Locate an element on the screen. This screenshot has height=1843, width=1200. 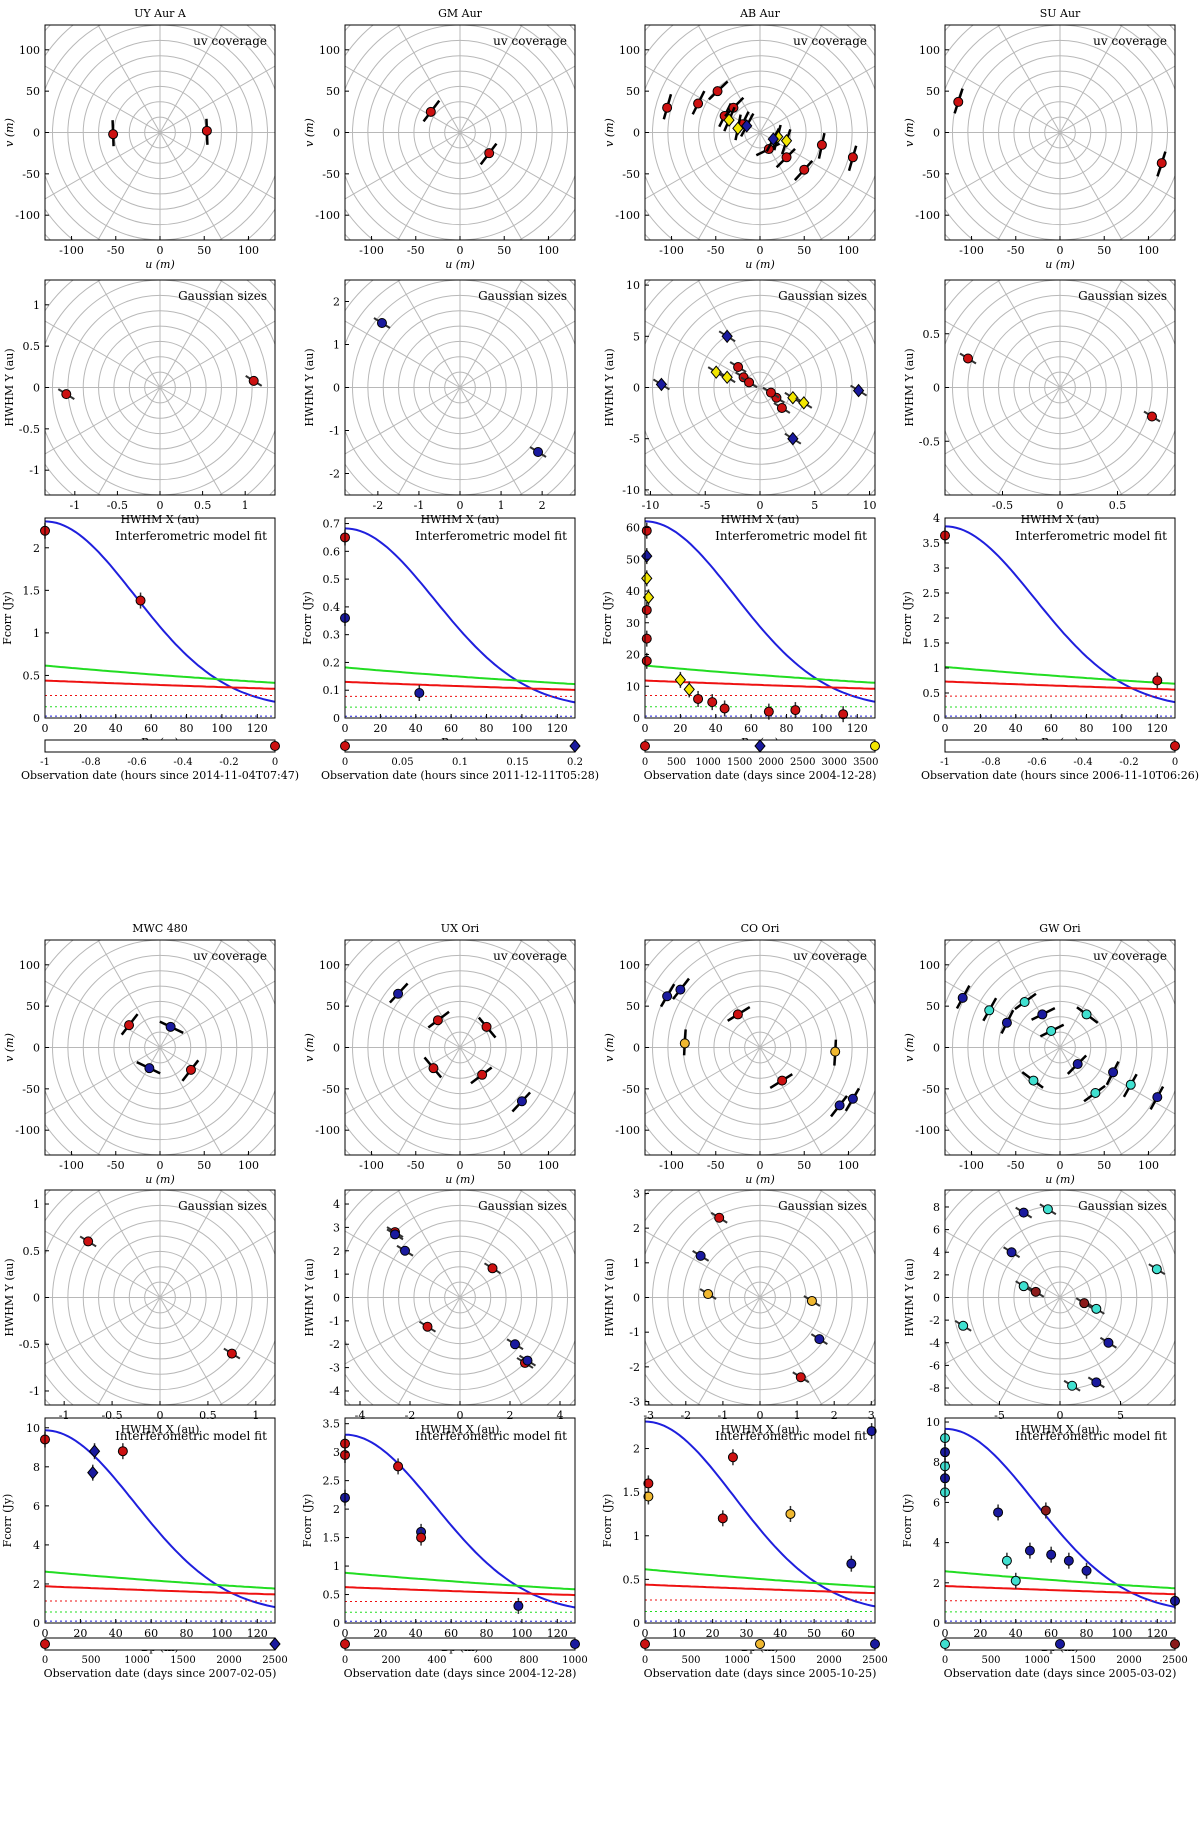
model-total-curve is located at coordinates (760, 1514).